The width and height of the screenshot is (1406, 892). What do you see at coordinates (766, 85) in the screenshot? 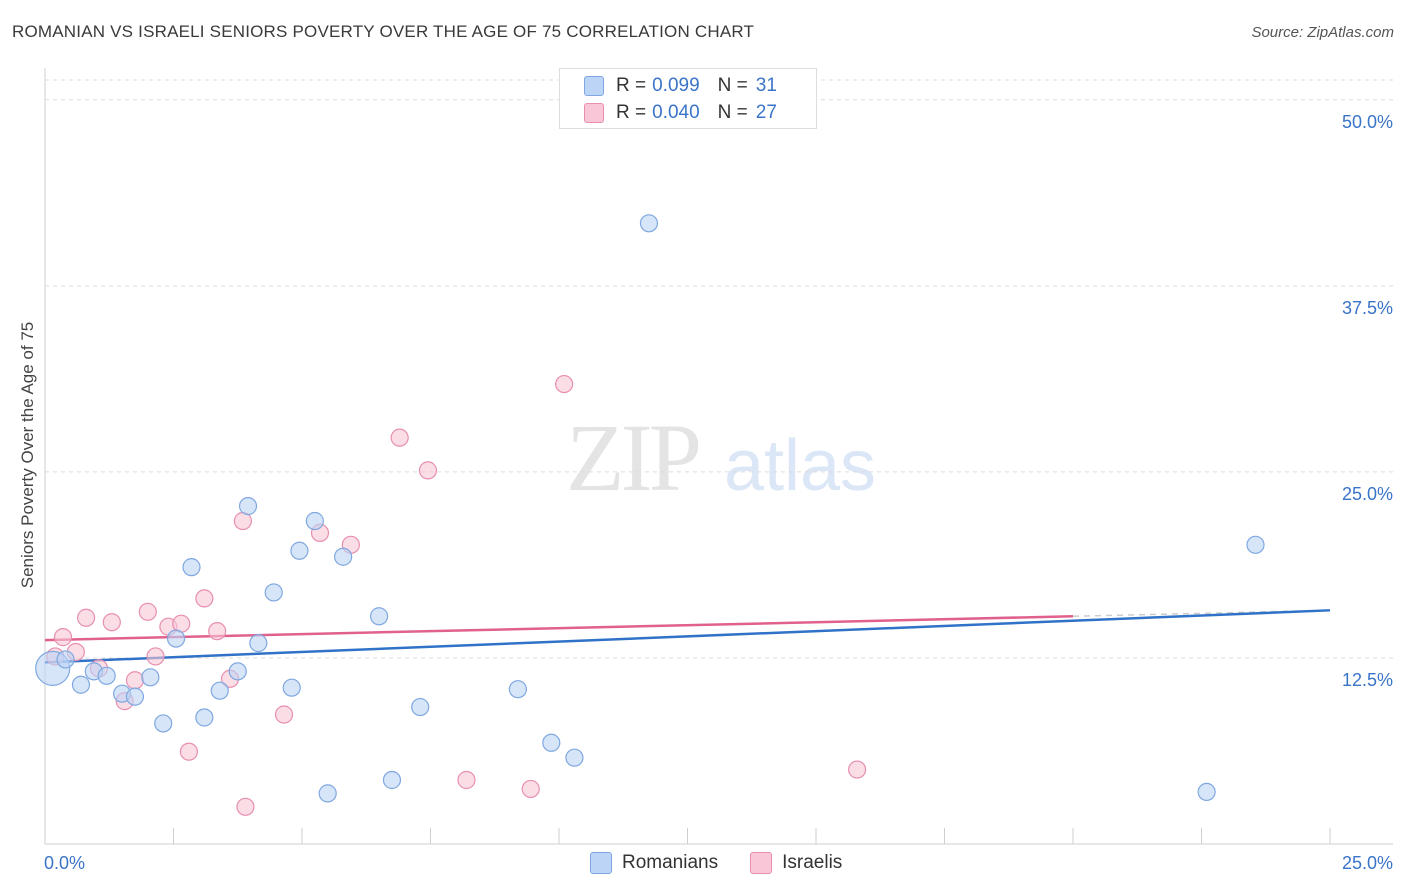
I see `legend-n-value: 31` at bounding box center [766, 85].